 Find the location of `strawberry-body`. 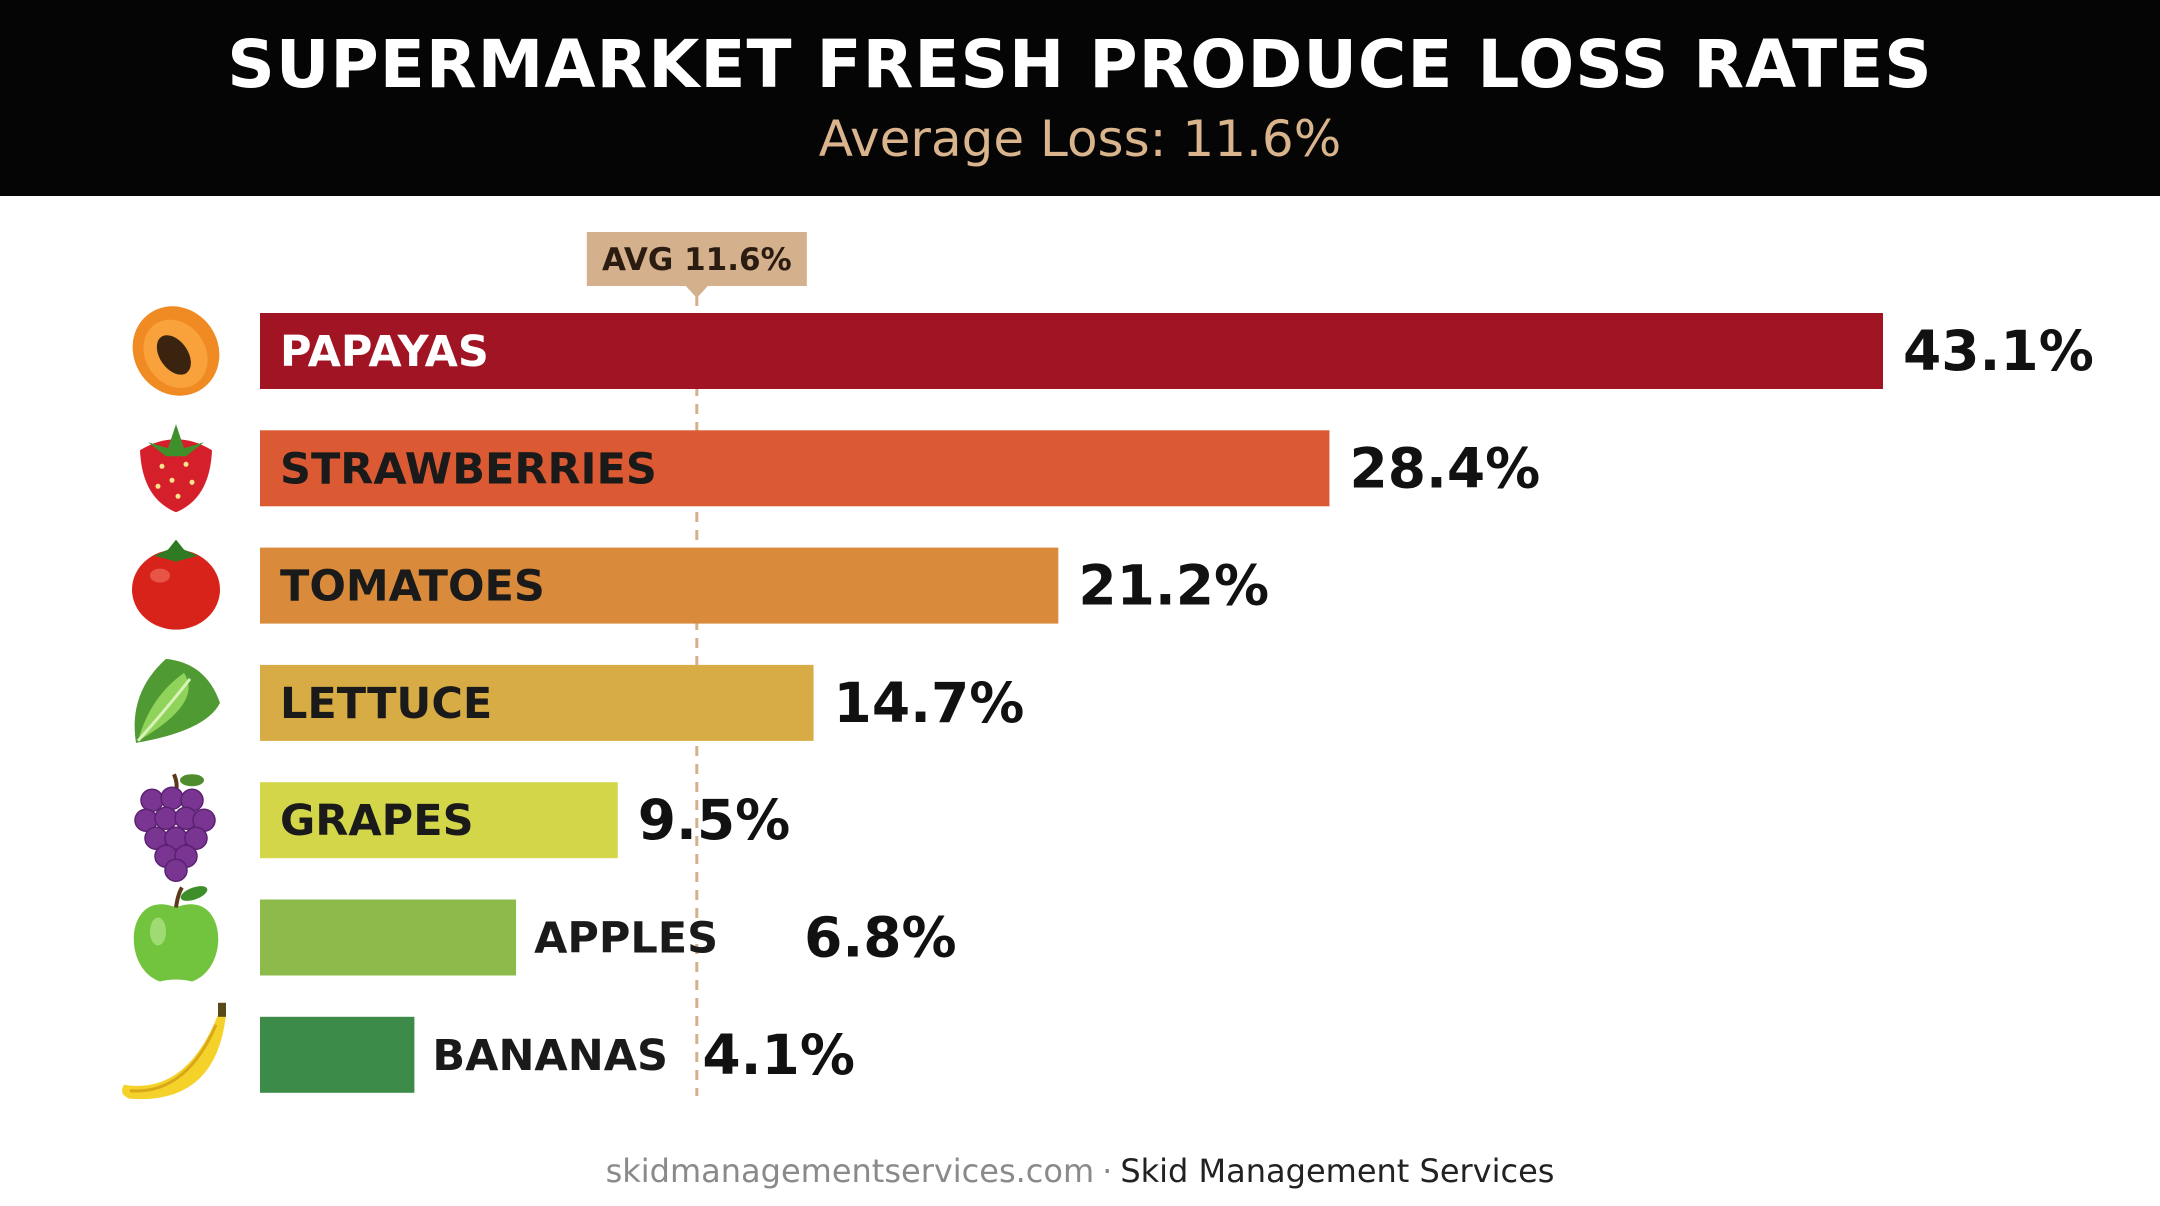

strawberry-body is located at coordinates (176, 476).